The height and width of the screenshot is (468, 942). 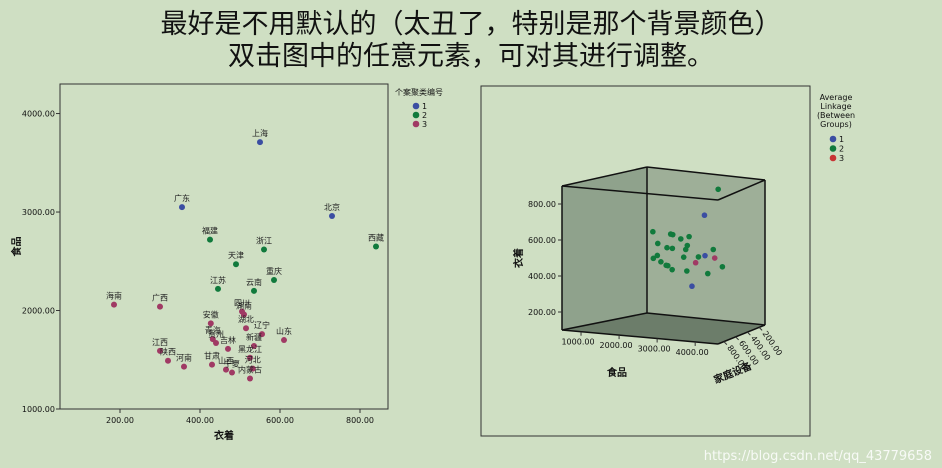 I want to click on legend-title: 个案聚类编号, so click(x=419, y=92).